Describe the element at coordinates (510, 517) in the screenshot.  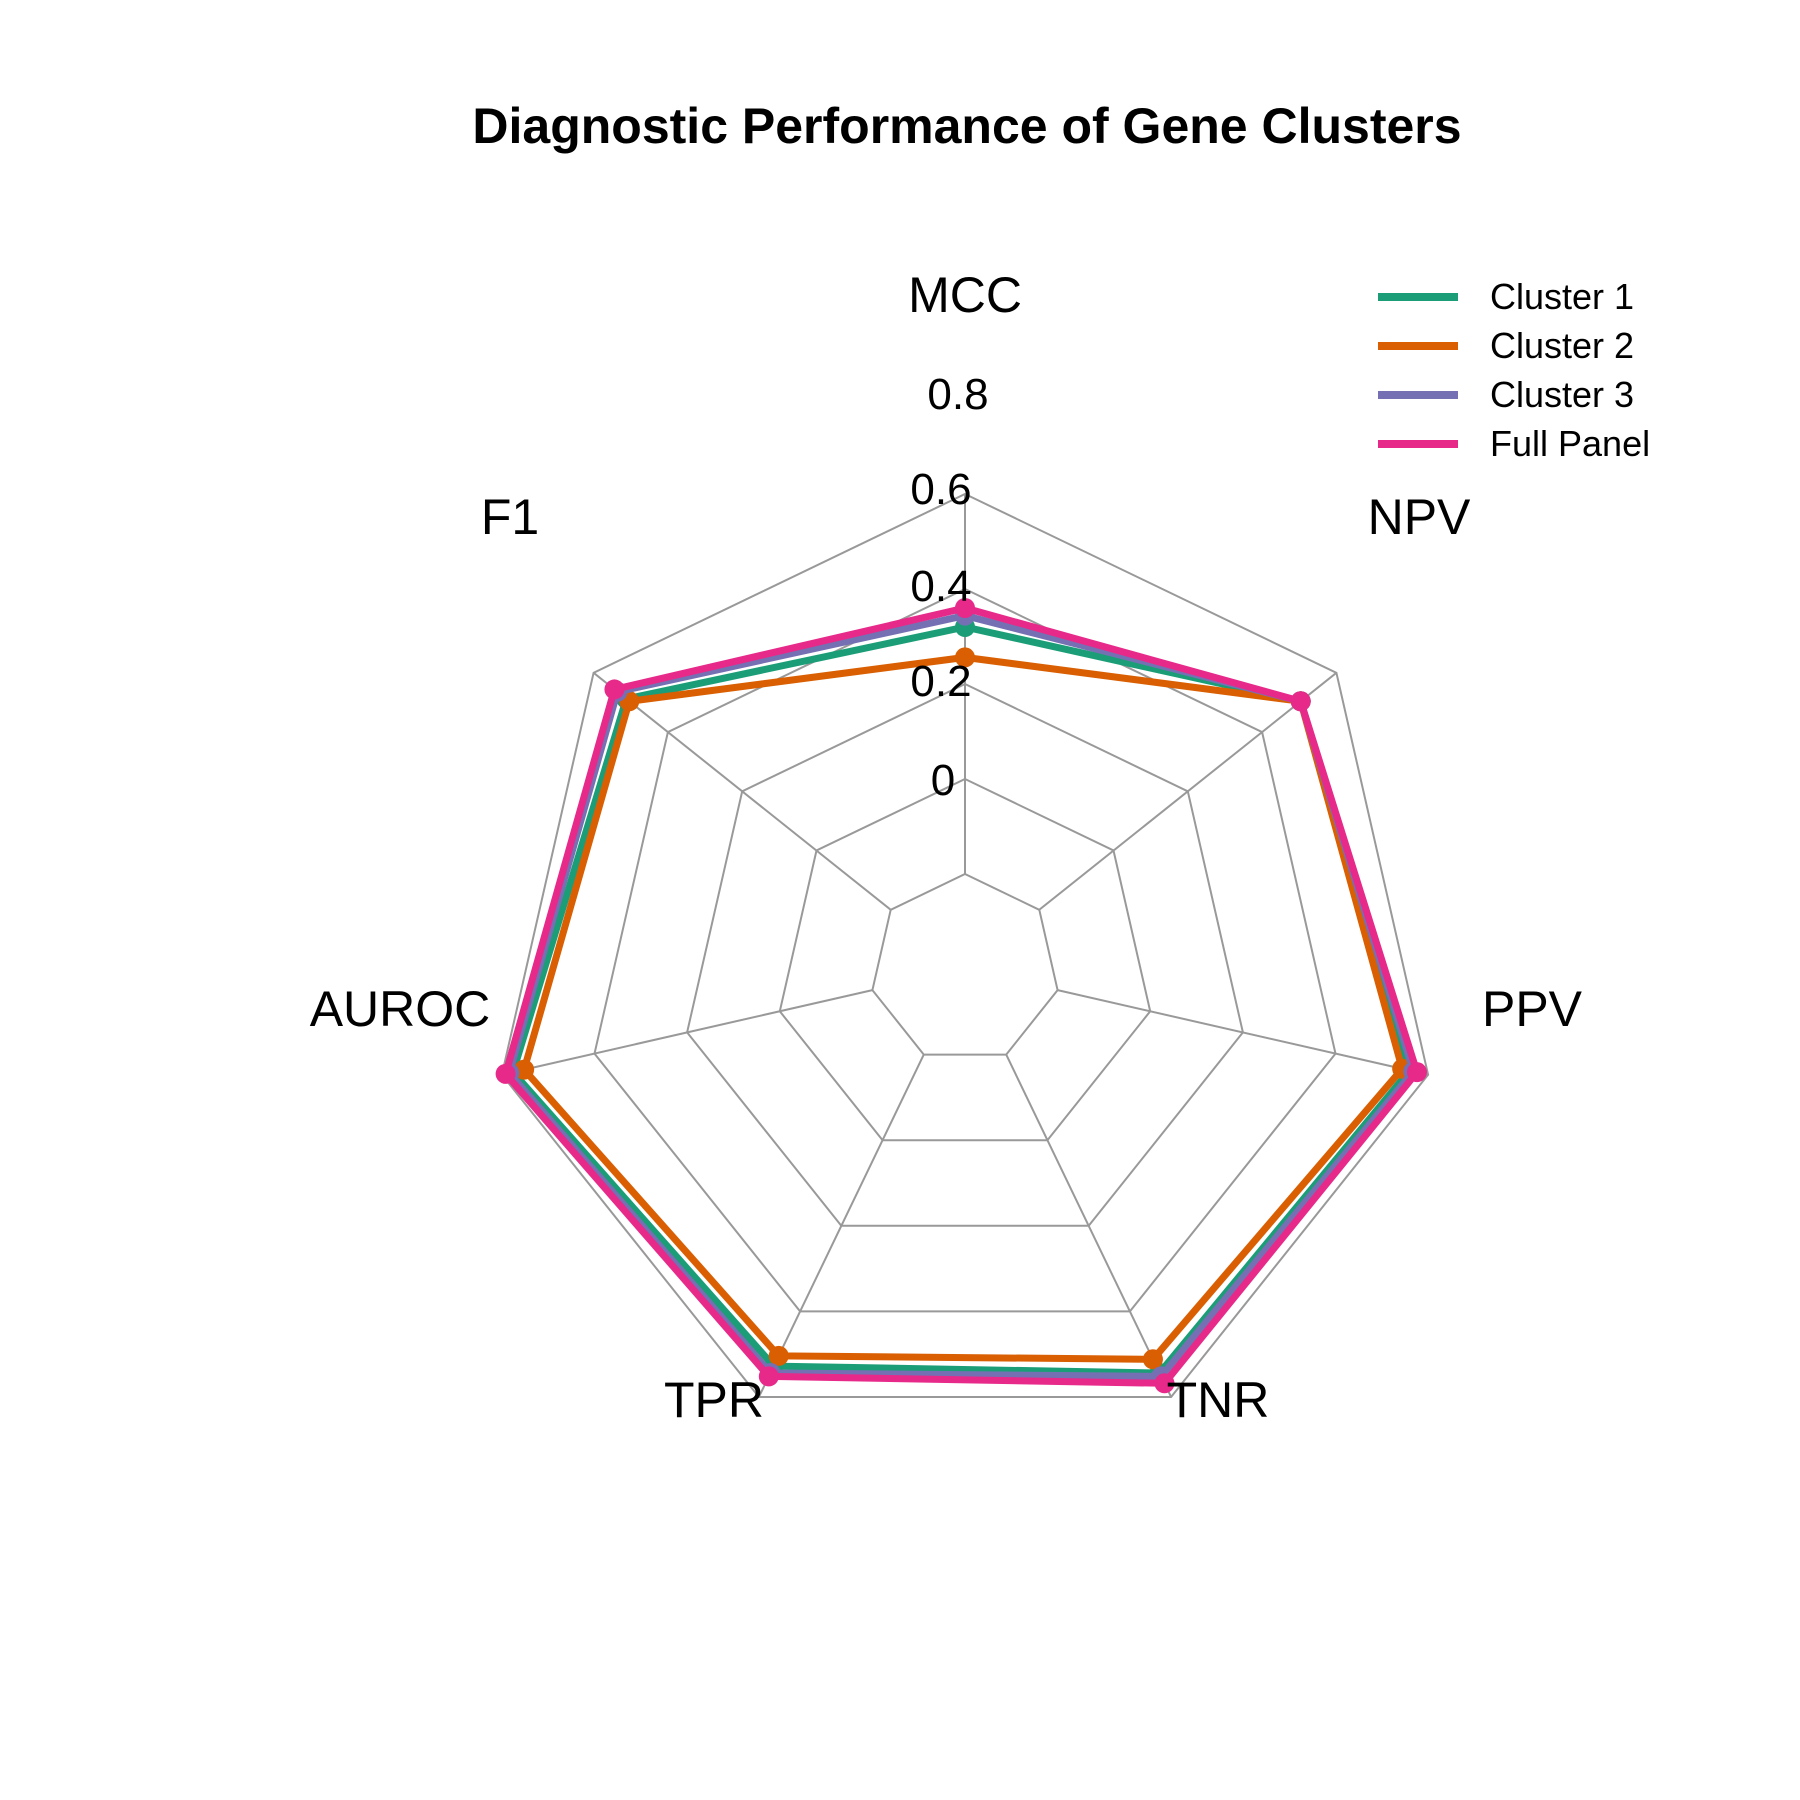
I see `axis-label-f1: F1` at that location.